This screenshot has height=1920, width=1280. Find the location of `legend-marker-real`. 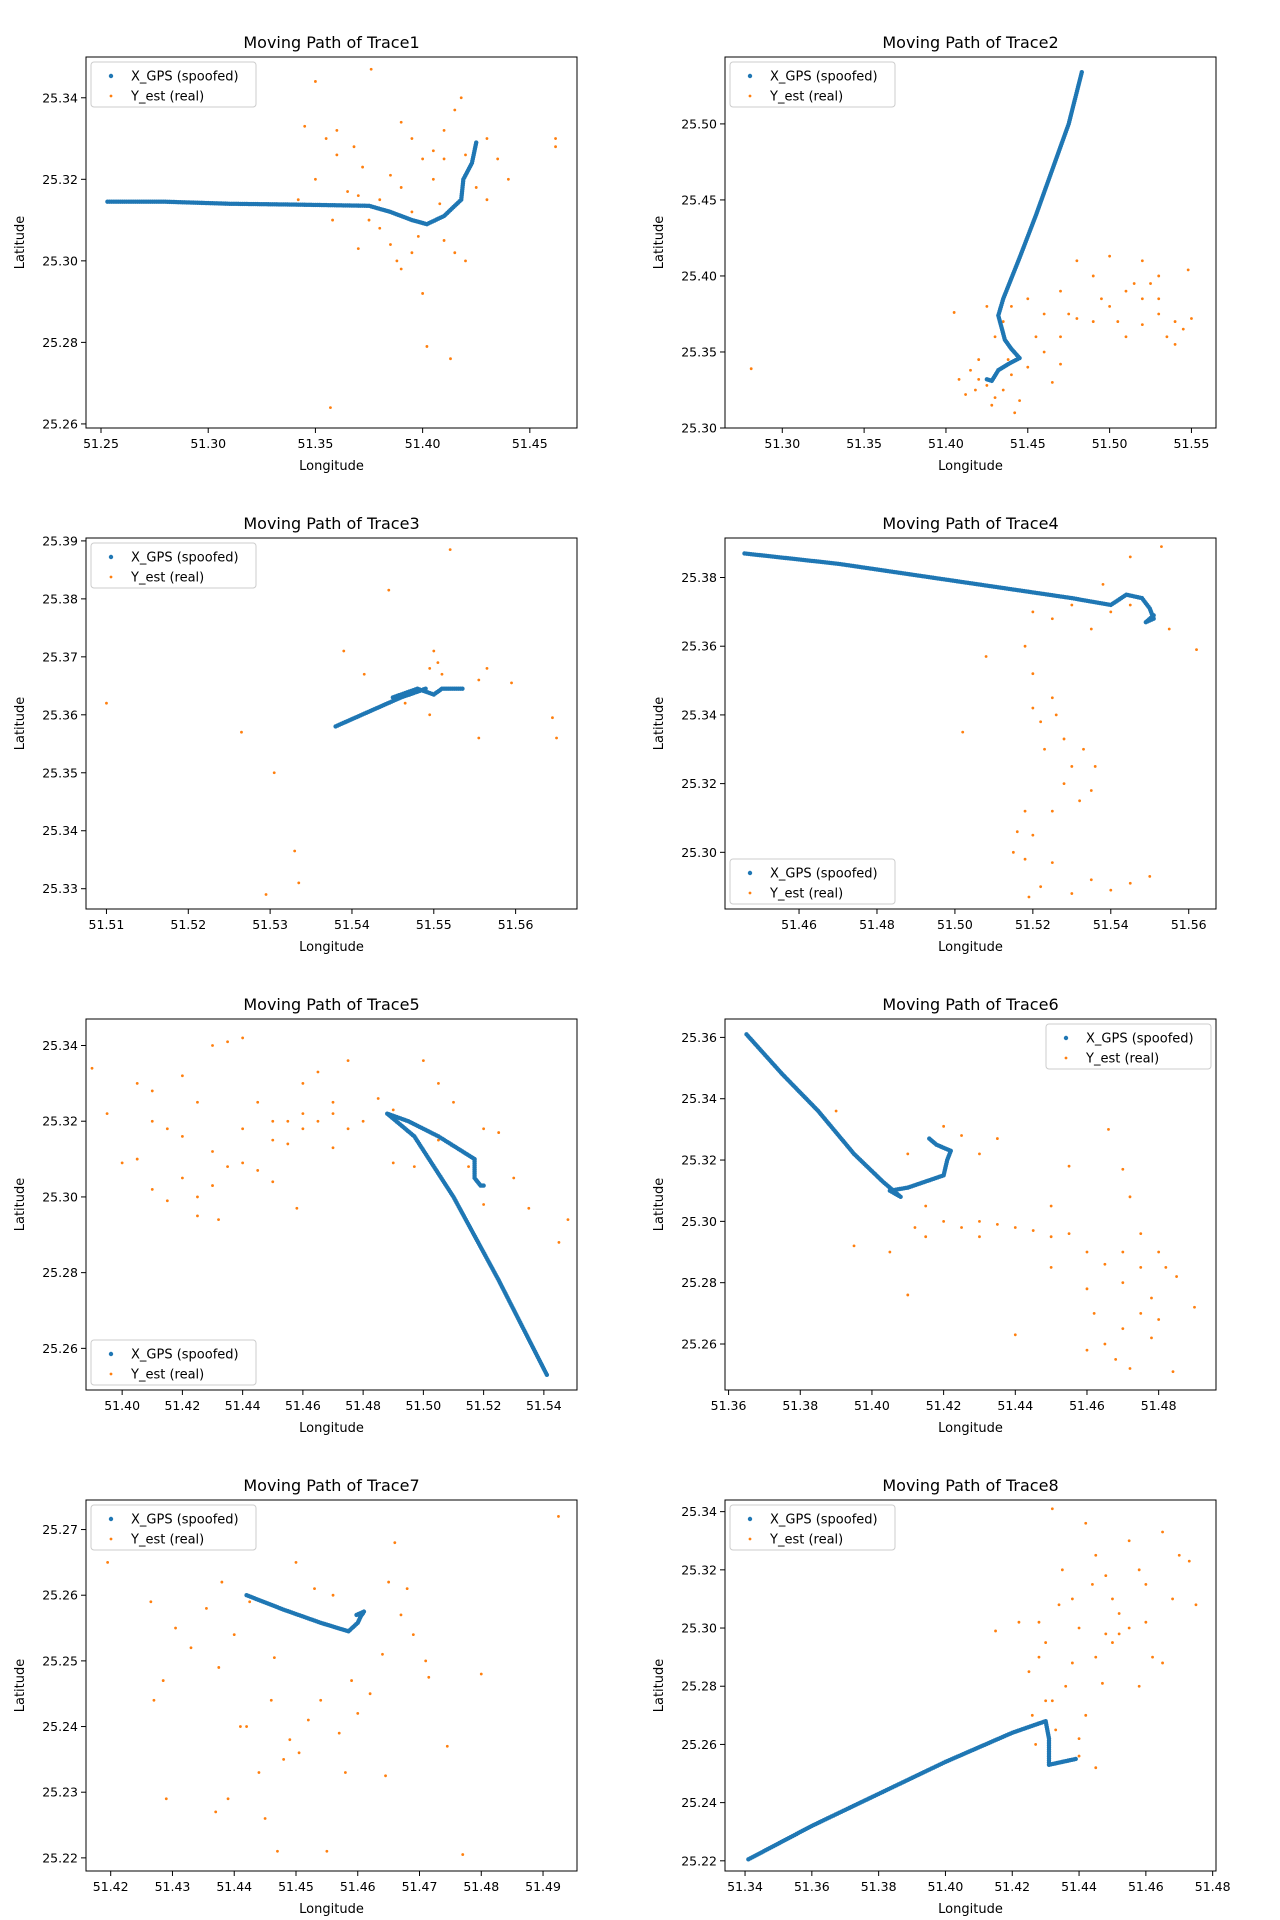

legend-marker-real is located at coordinates (111, 1539).